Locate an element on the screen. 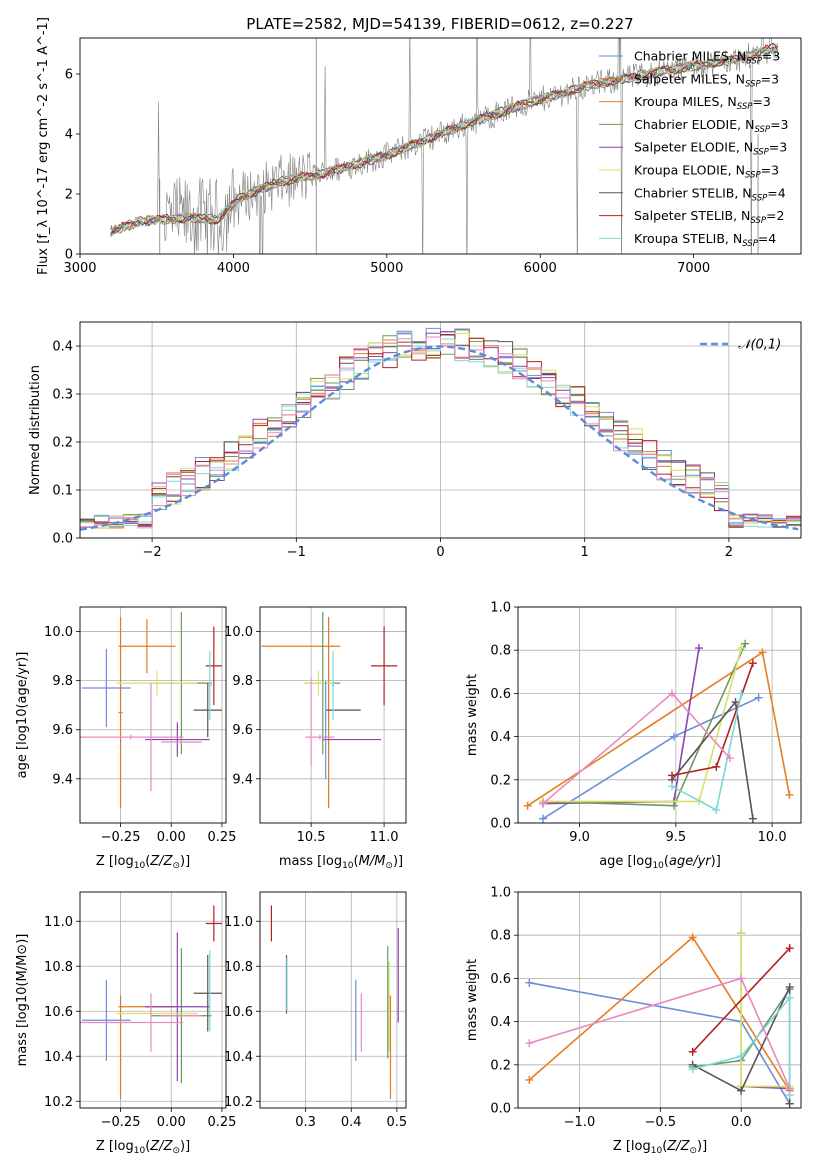  y-tick-label: 10.6 is located at coordinates (58, 1012).